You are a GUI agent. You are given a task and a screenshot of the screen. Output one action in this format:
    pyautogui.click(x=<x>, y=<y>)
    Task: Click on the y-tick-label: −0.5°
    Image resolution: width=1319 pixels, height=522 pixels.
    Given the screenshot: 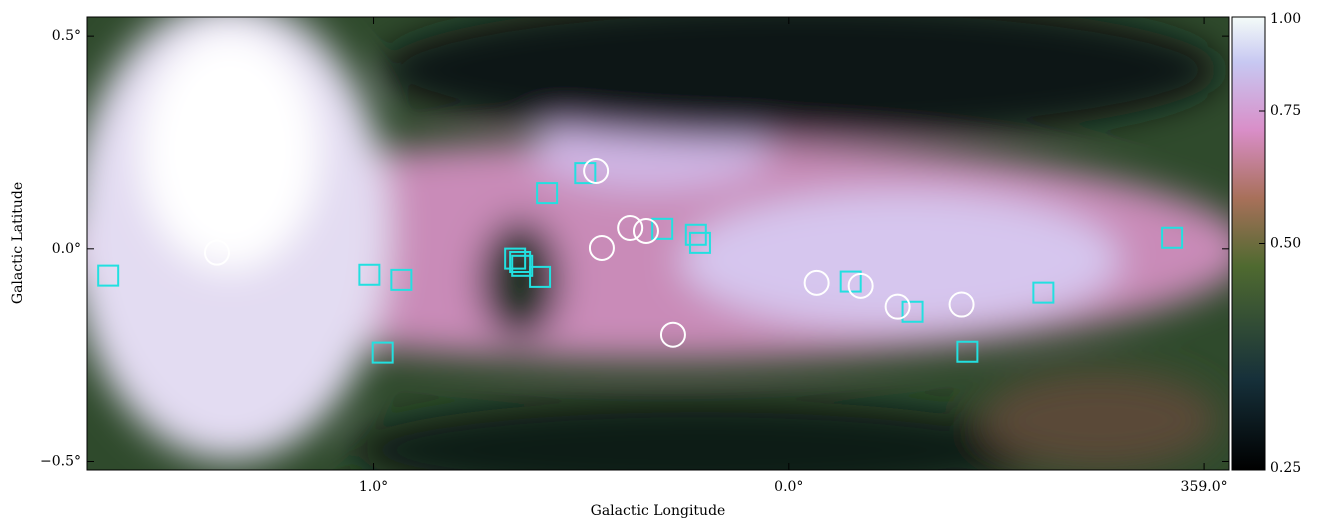 What is the action you would take?
    pyautogui.click(x=60, y=461)
    